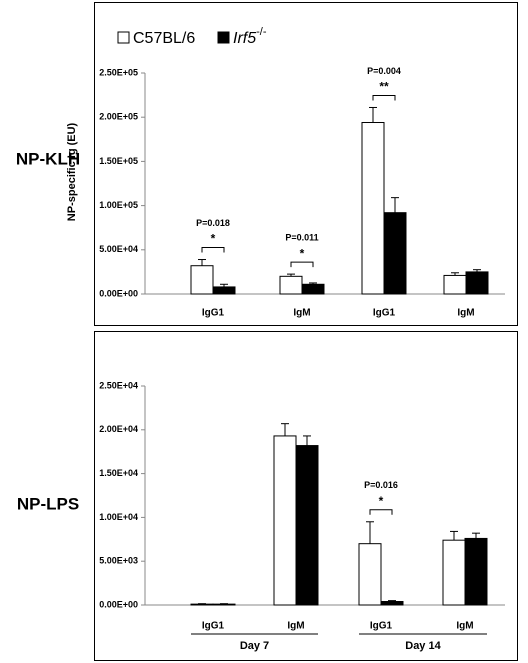  Describe the element at coordinates (118, 385) in the screenshot. I see `y-tick-label: 2.50E+04` at that location.